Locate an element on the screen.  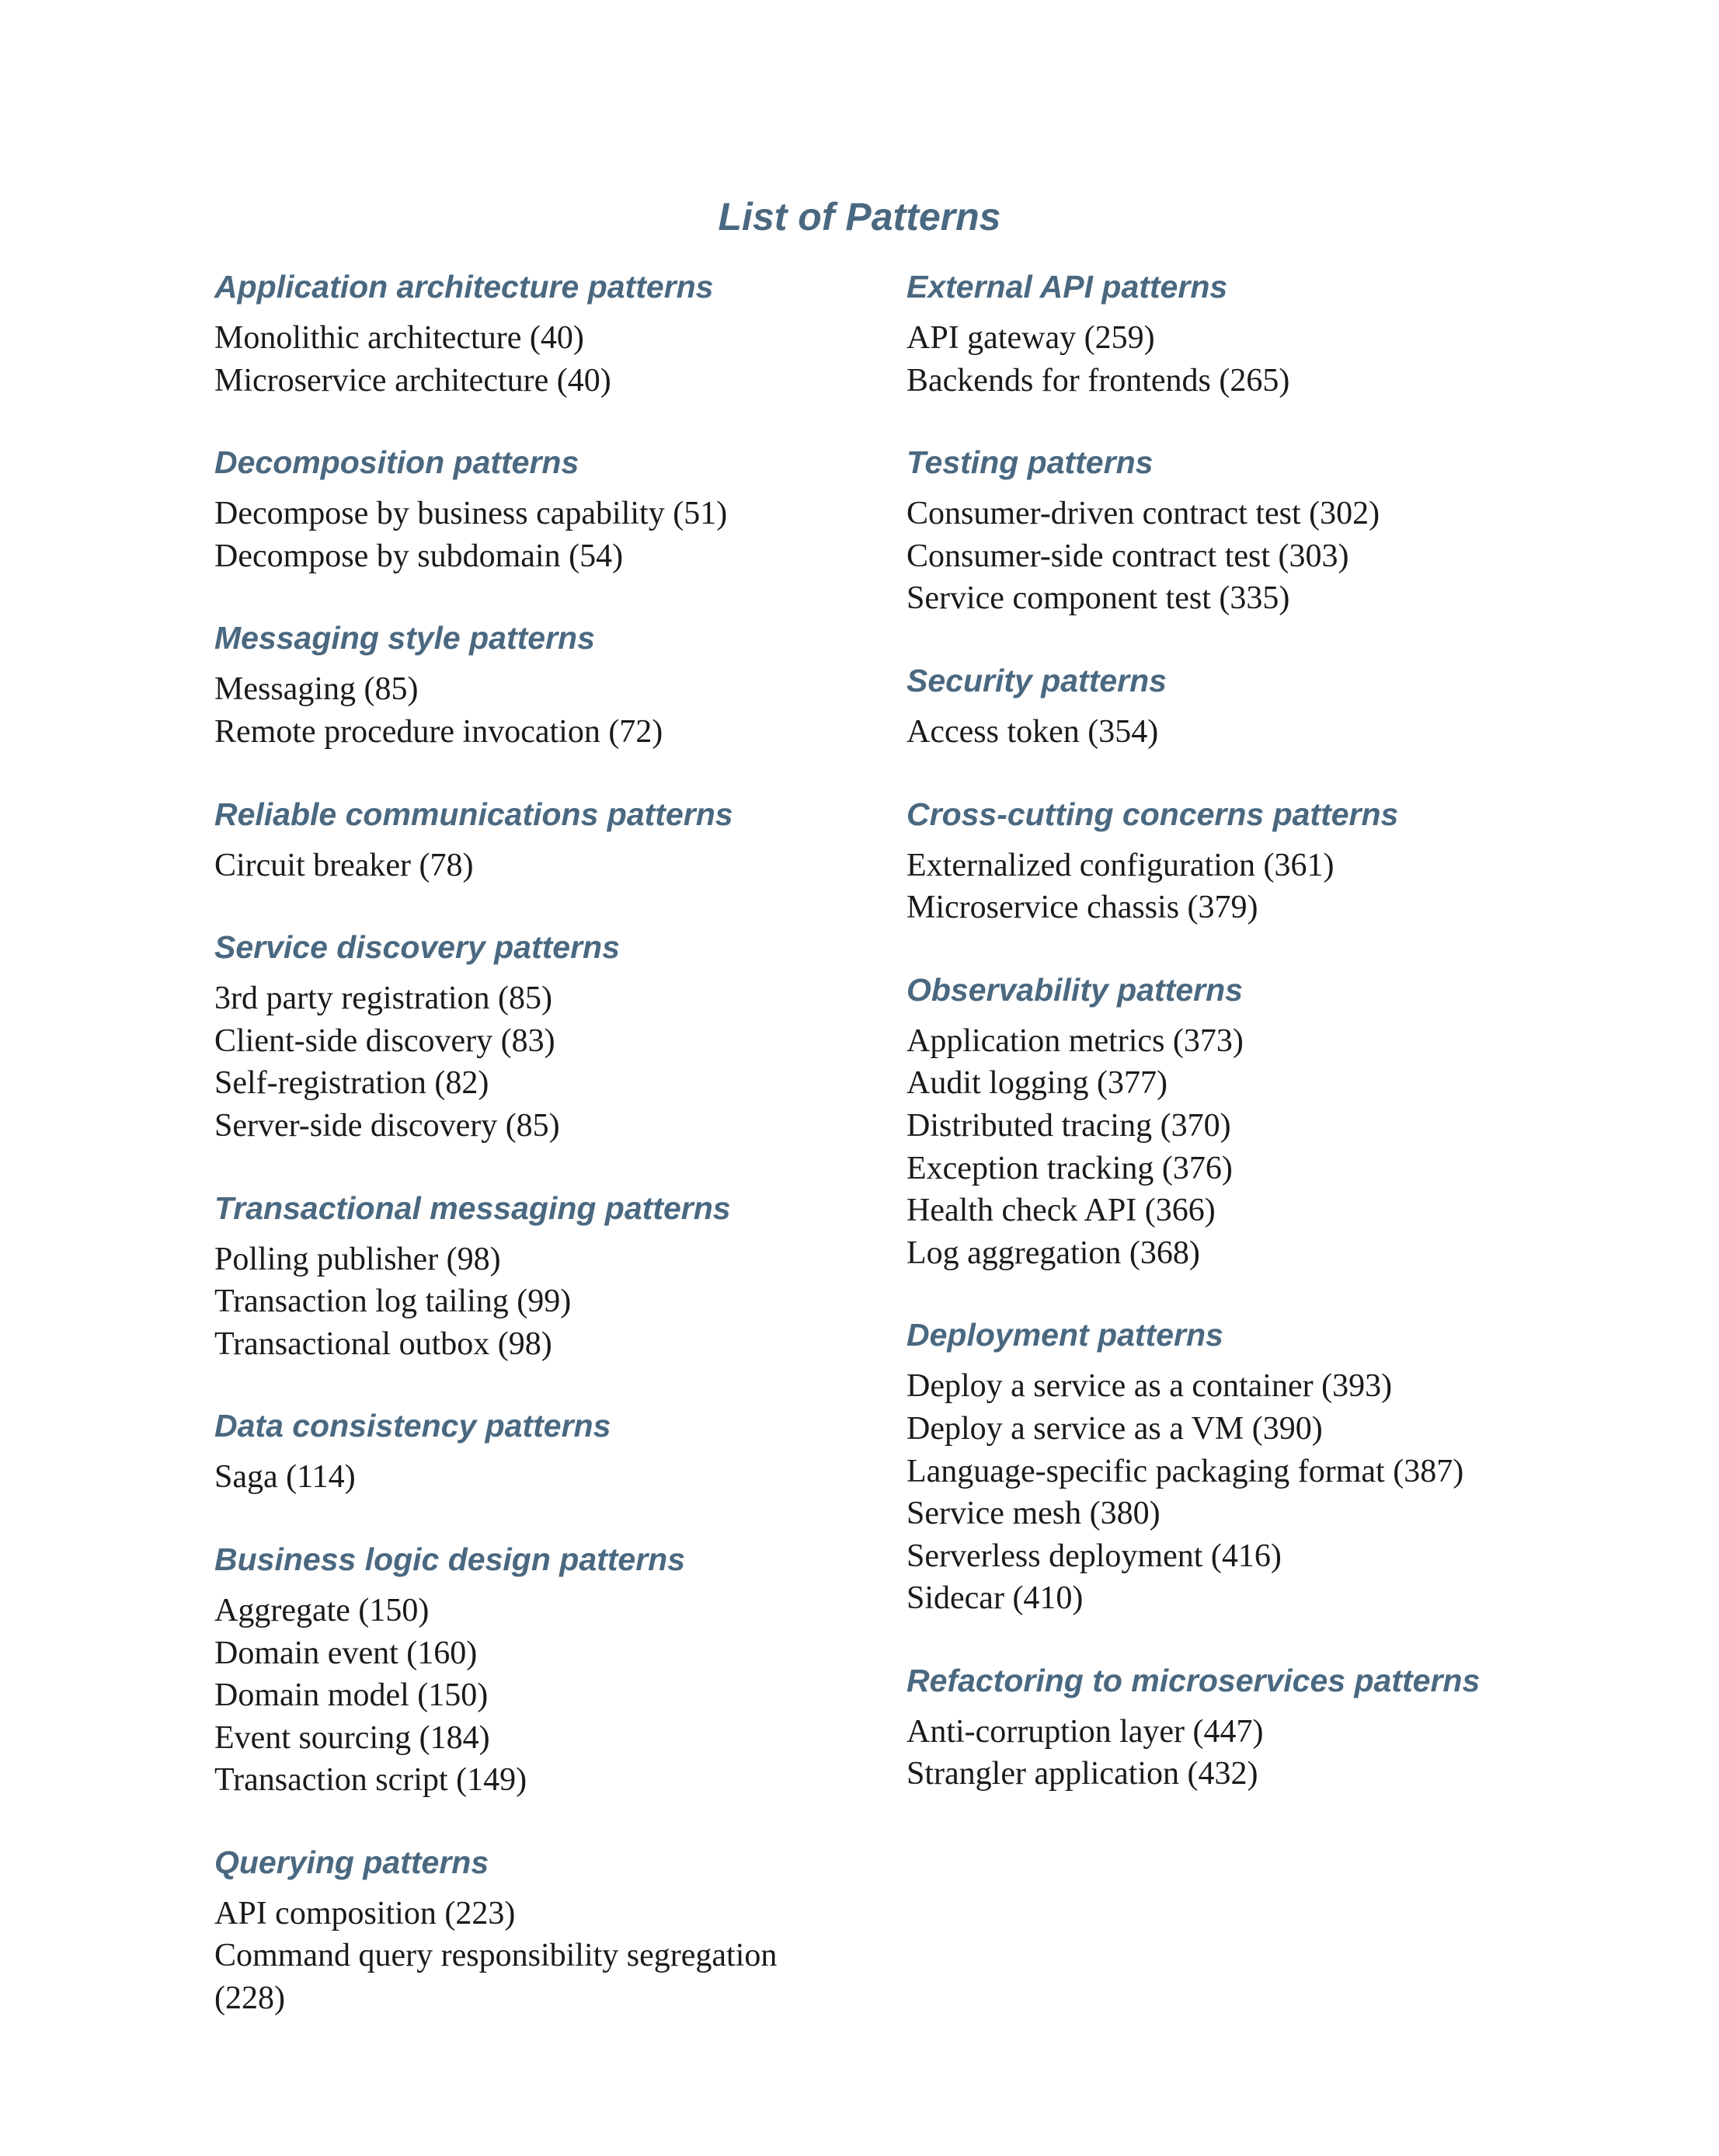
section-heading: Service discovery patterns is located at coordinates (417, 947).